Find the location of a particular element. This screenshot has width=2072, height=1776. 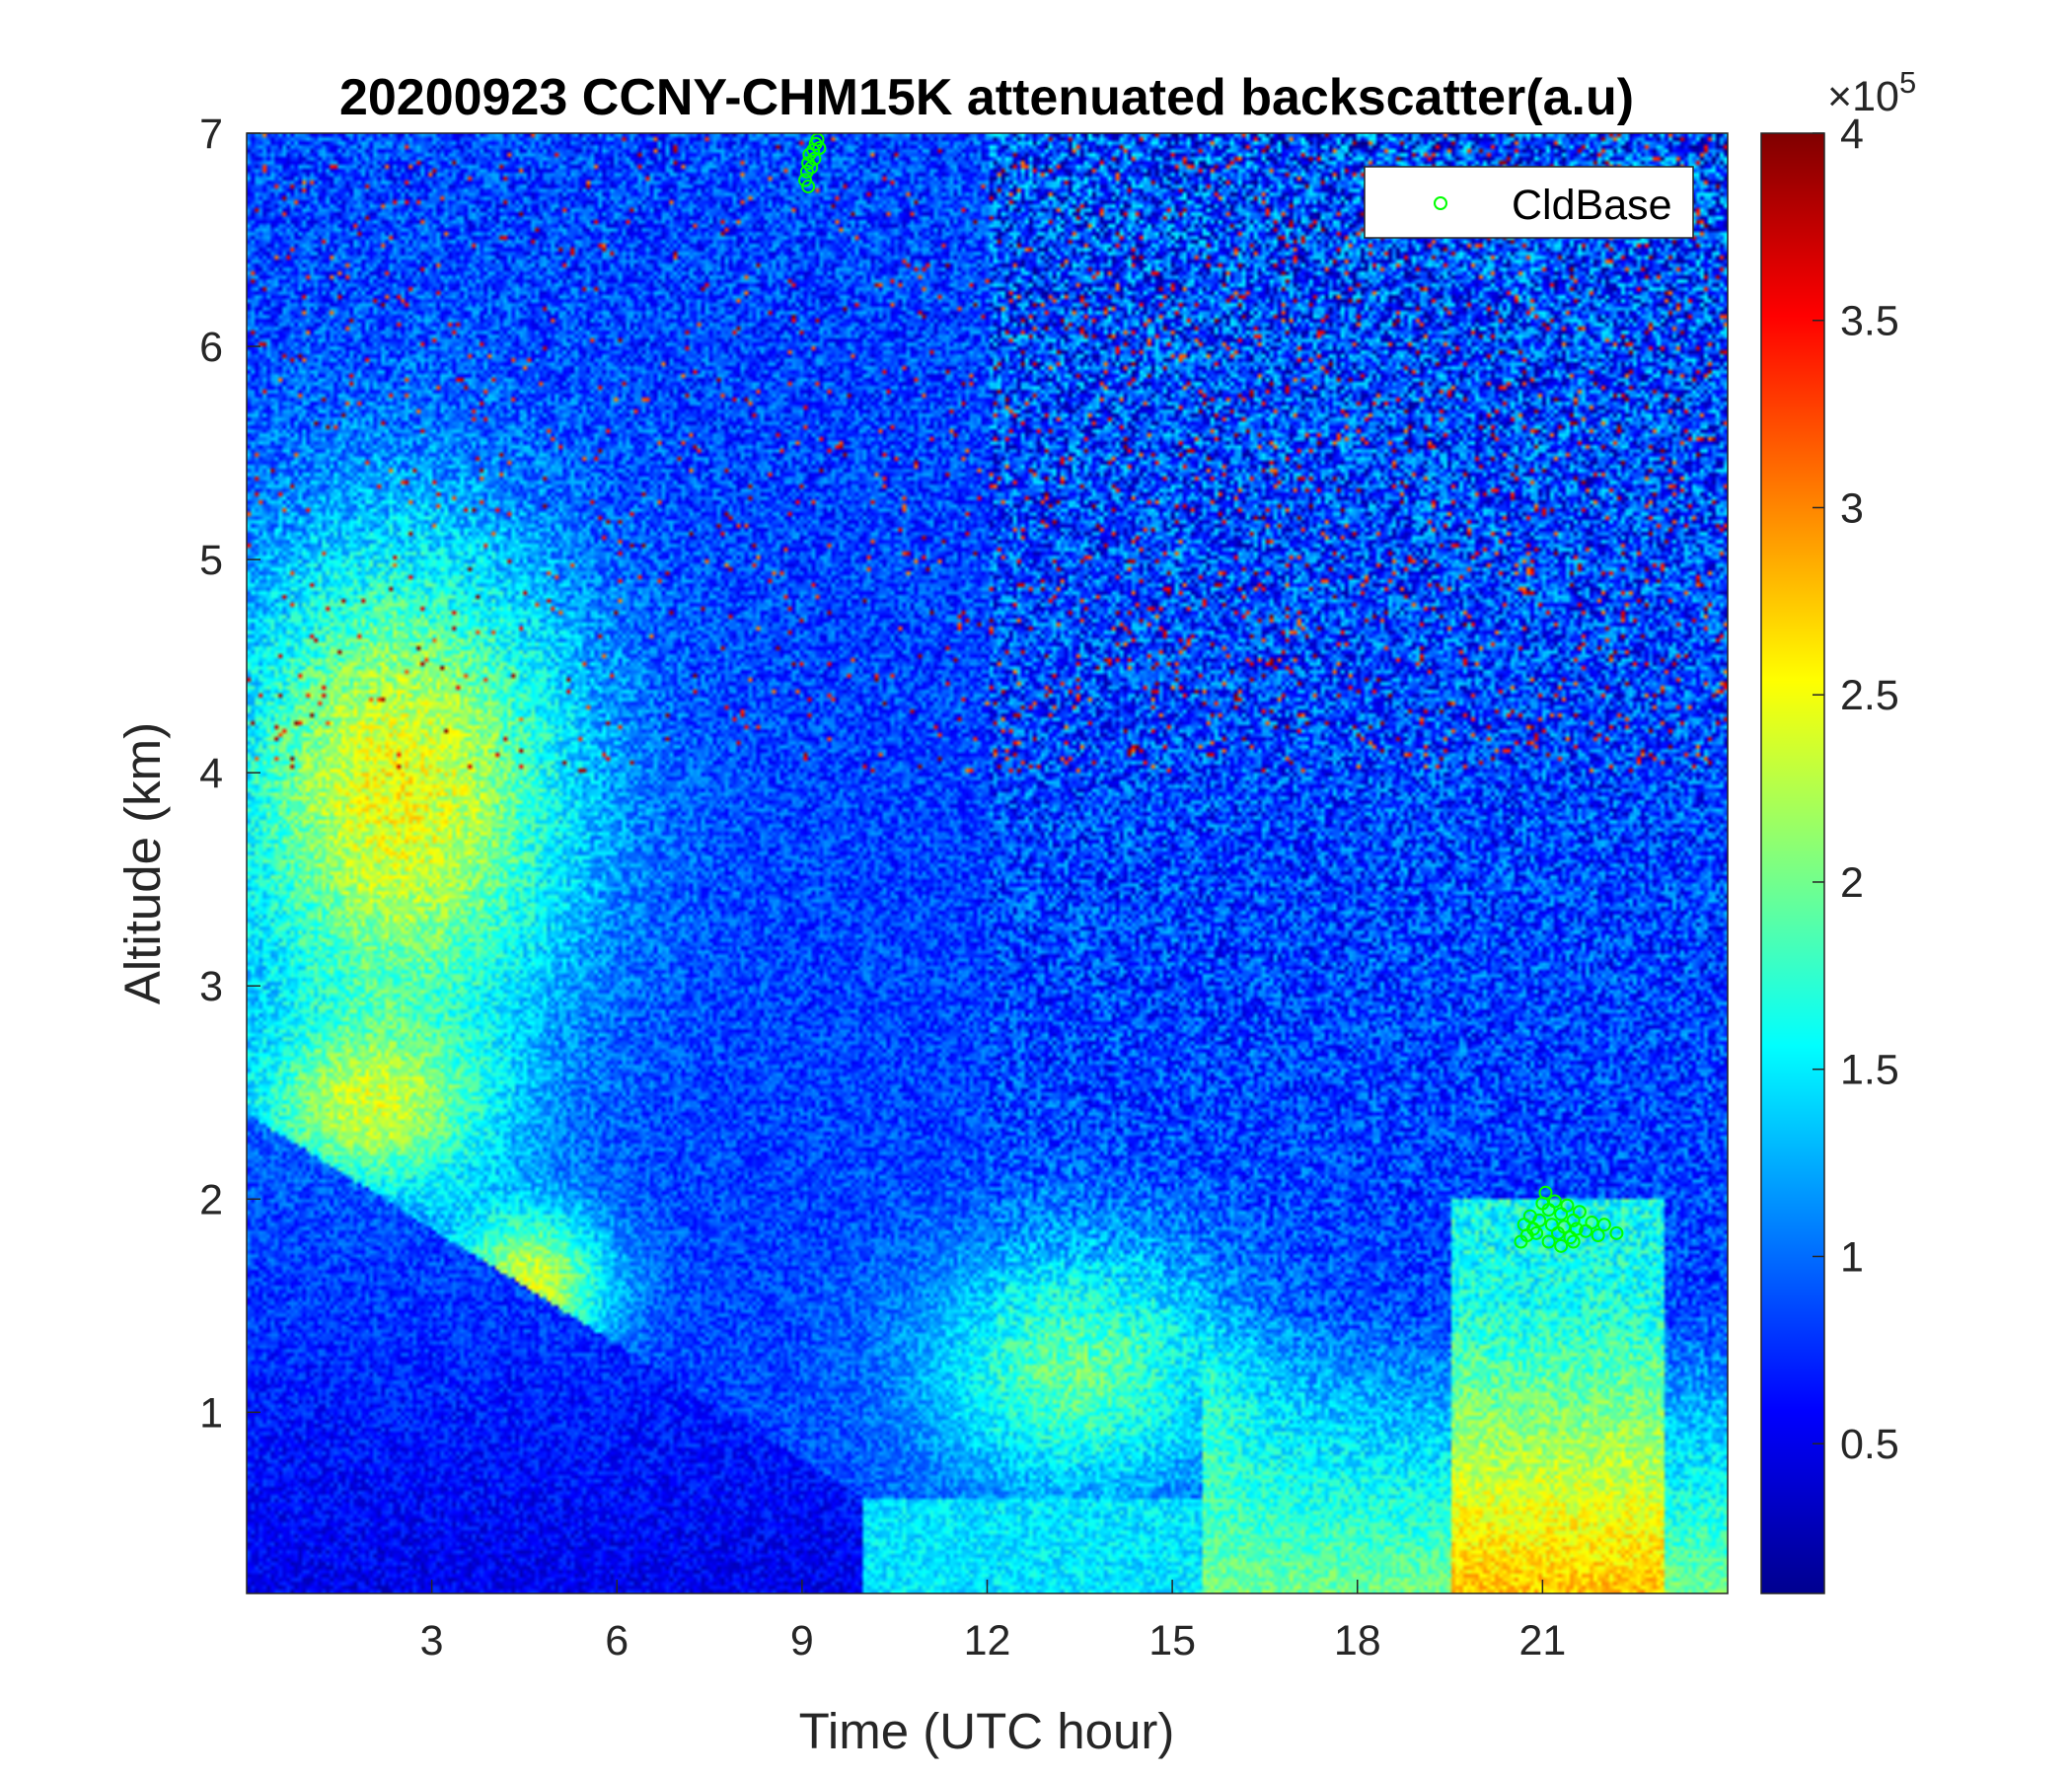

x-tick-label: 6 is located at coordinates (617, 1641).